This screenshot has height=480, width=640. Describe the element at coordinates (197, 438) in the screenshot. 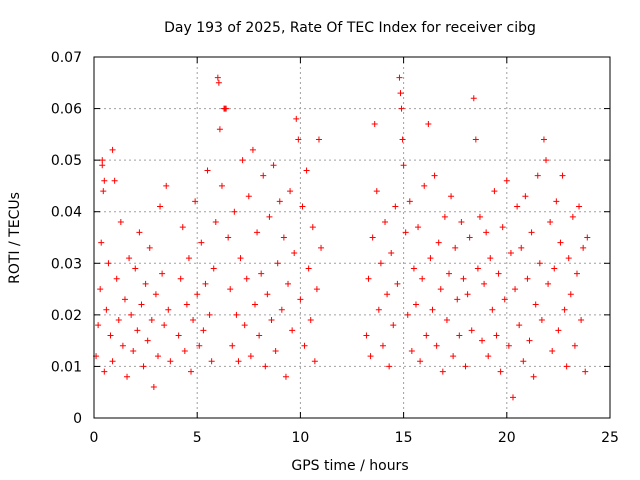

I see `x-tick-label: 5` at that location.